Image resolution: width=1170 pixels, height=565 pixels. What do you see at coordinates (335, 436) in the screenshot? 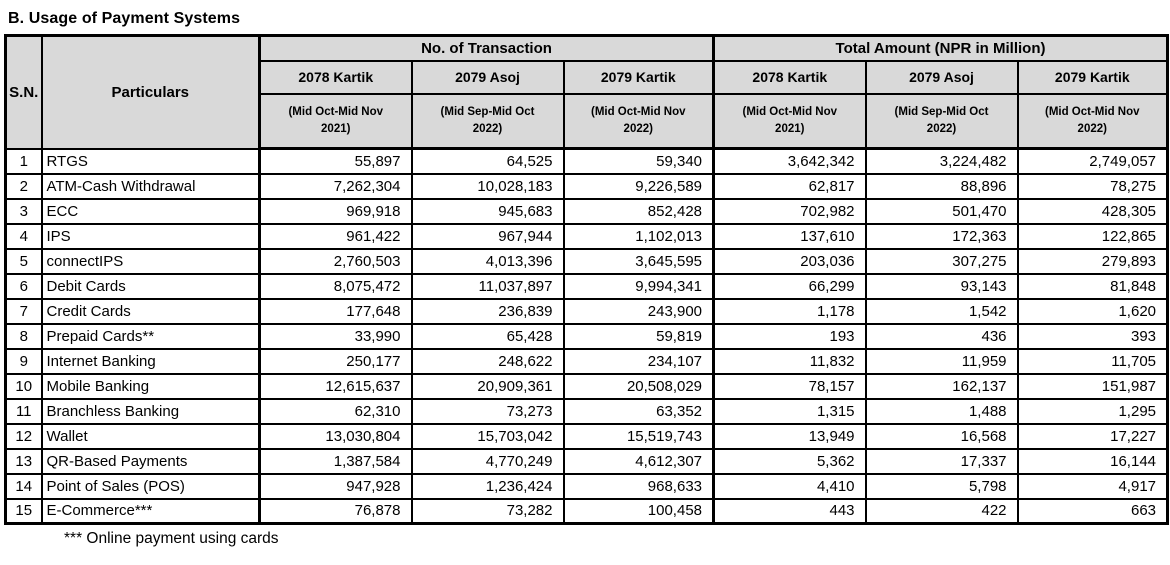
I see `row-value: 13,030,804` at bounding box center [335, 436].